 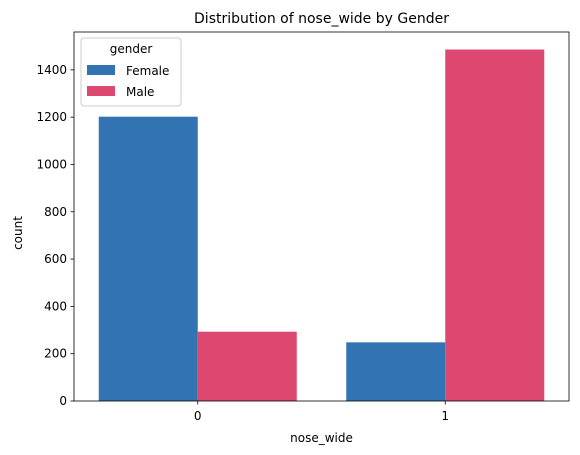 What do you see at coordinates (321, 438) in the screenshot?
I see `x-axis-label: nose_wide` at bounding box center [321, 438].